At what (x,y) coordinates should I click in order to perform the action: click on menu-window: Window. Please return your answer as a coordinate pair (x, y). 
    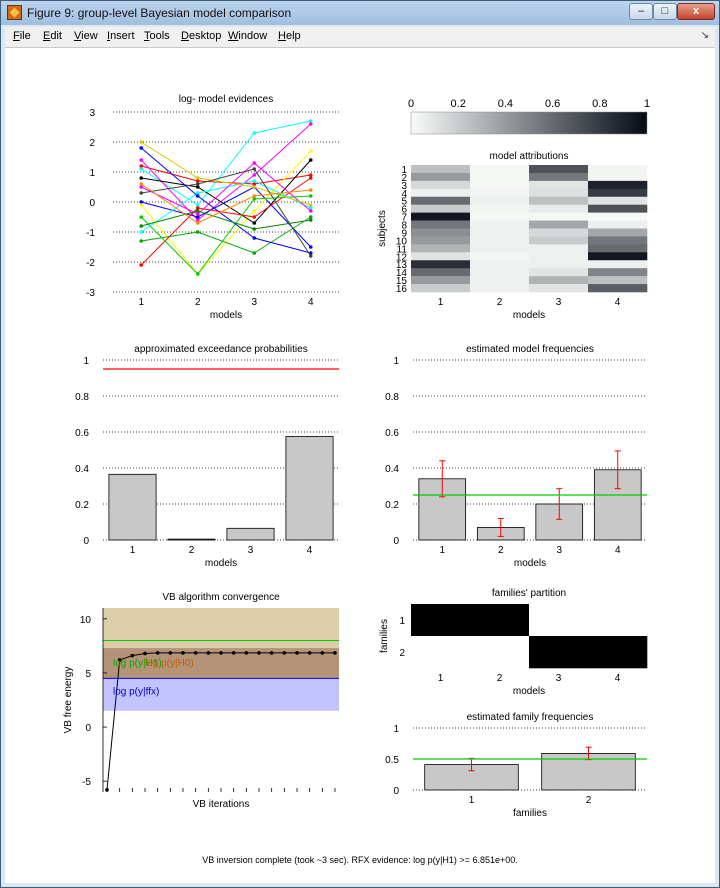
    Looking at the image, I should click on (248, 36).